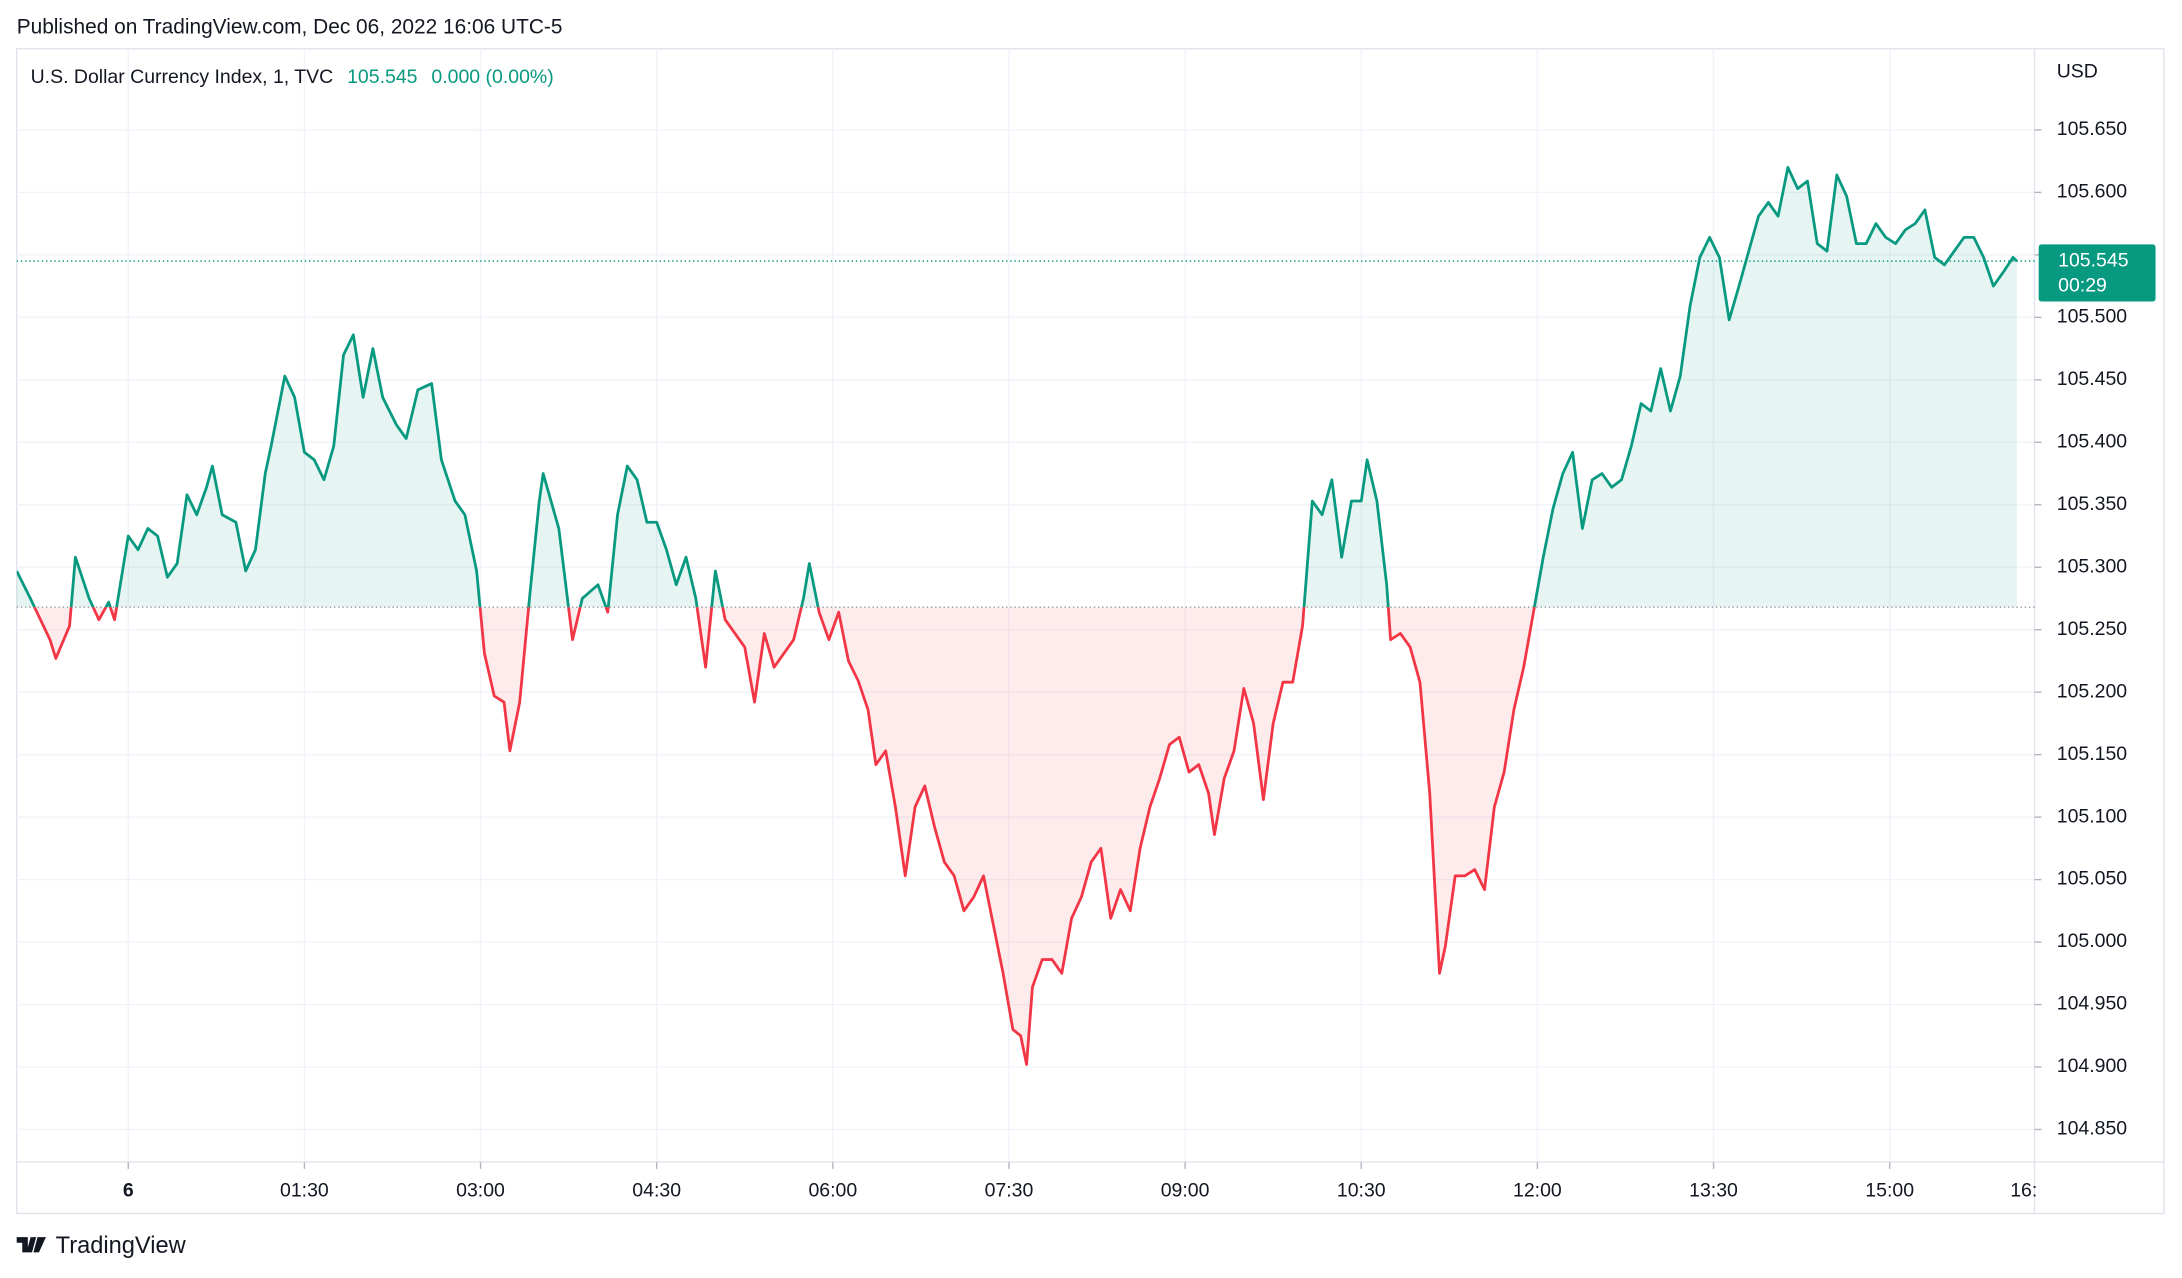  What do you see at coordinates (2082, 285) in the screenshot?
I see `price-tag-countdown: 00:29` at bounding box center [2082, 285].